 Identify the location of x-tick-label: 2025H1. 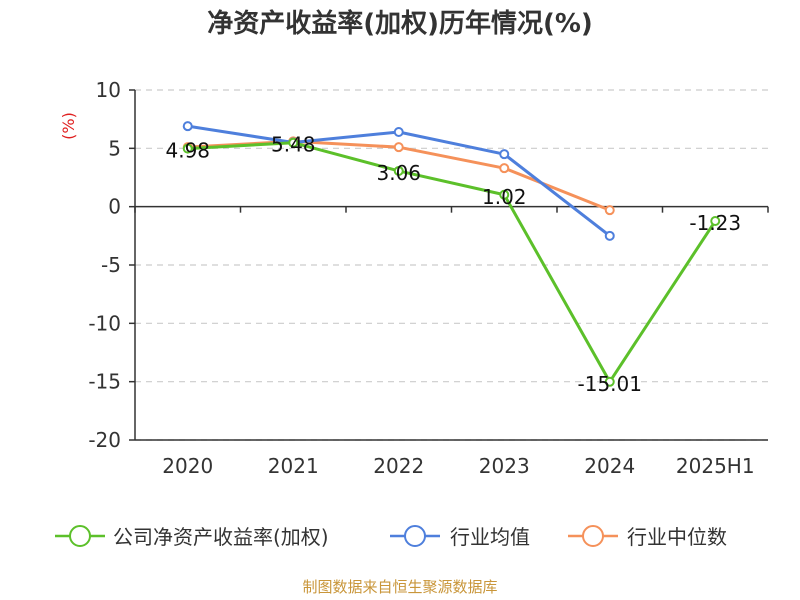
(715, 466).